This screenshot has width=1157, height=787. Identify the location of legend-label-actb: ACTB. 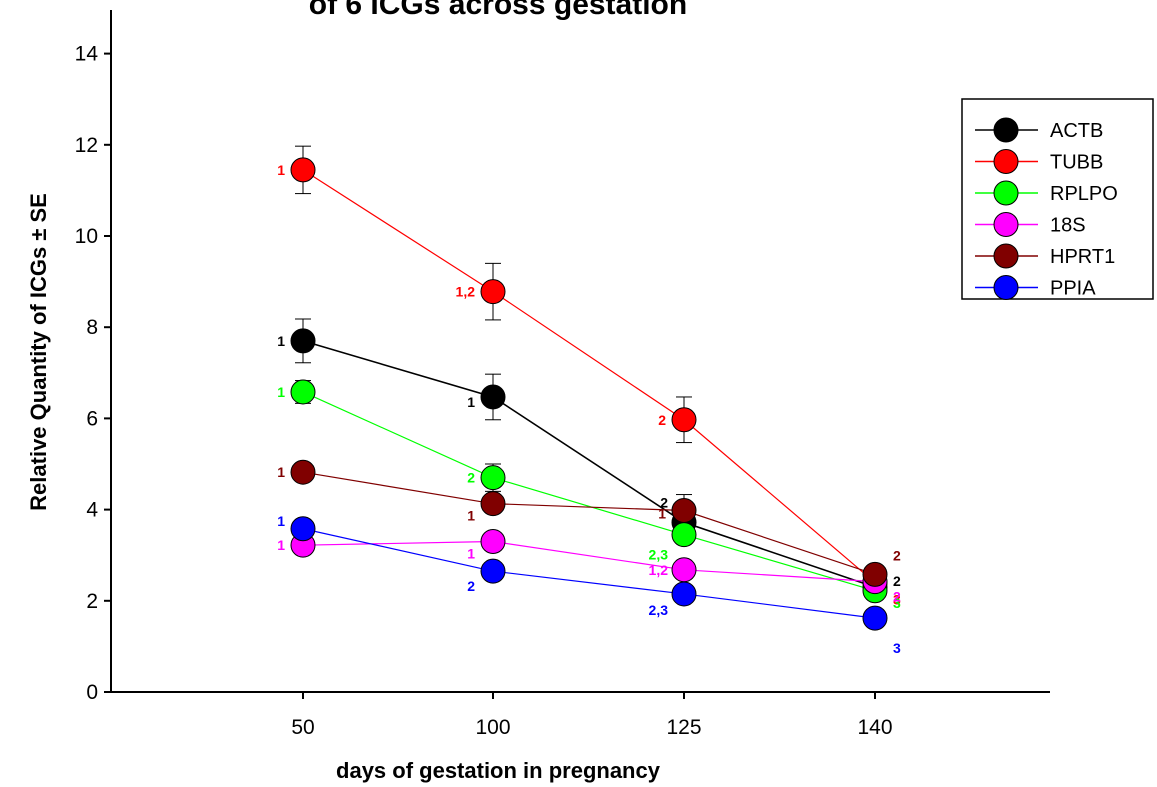
(1076, 131).